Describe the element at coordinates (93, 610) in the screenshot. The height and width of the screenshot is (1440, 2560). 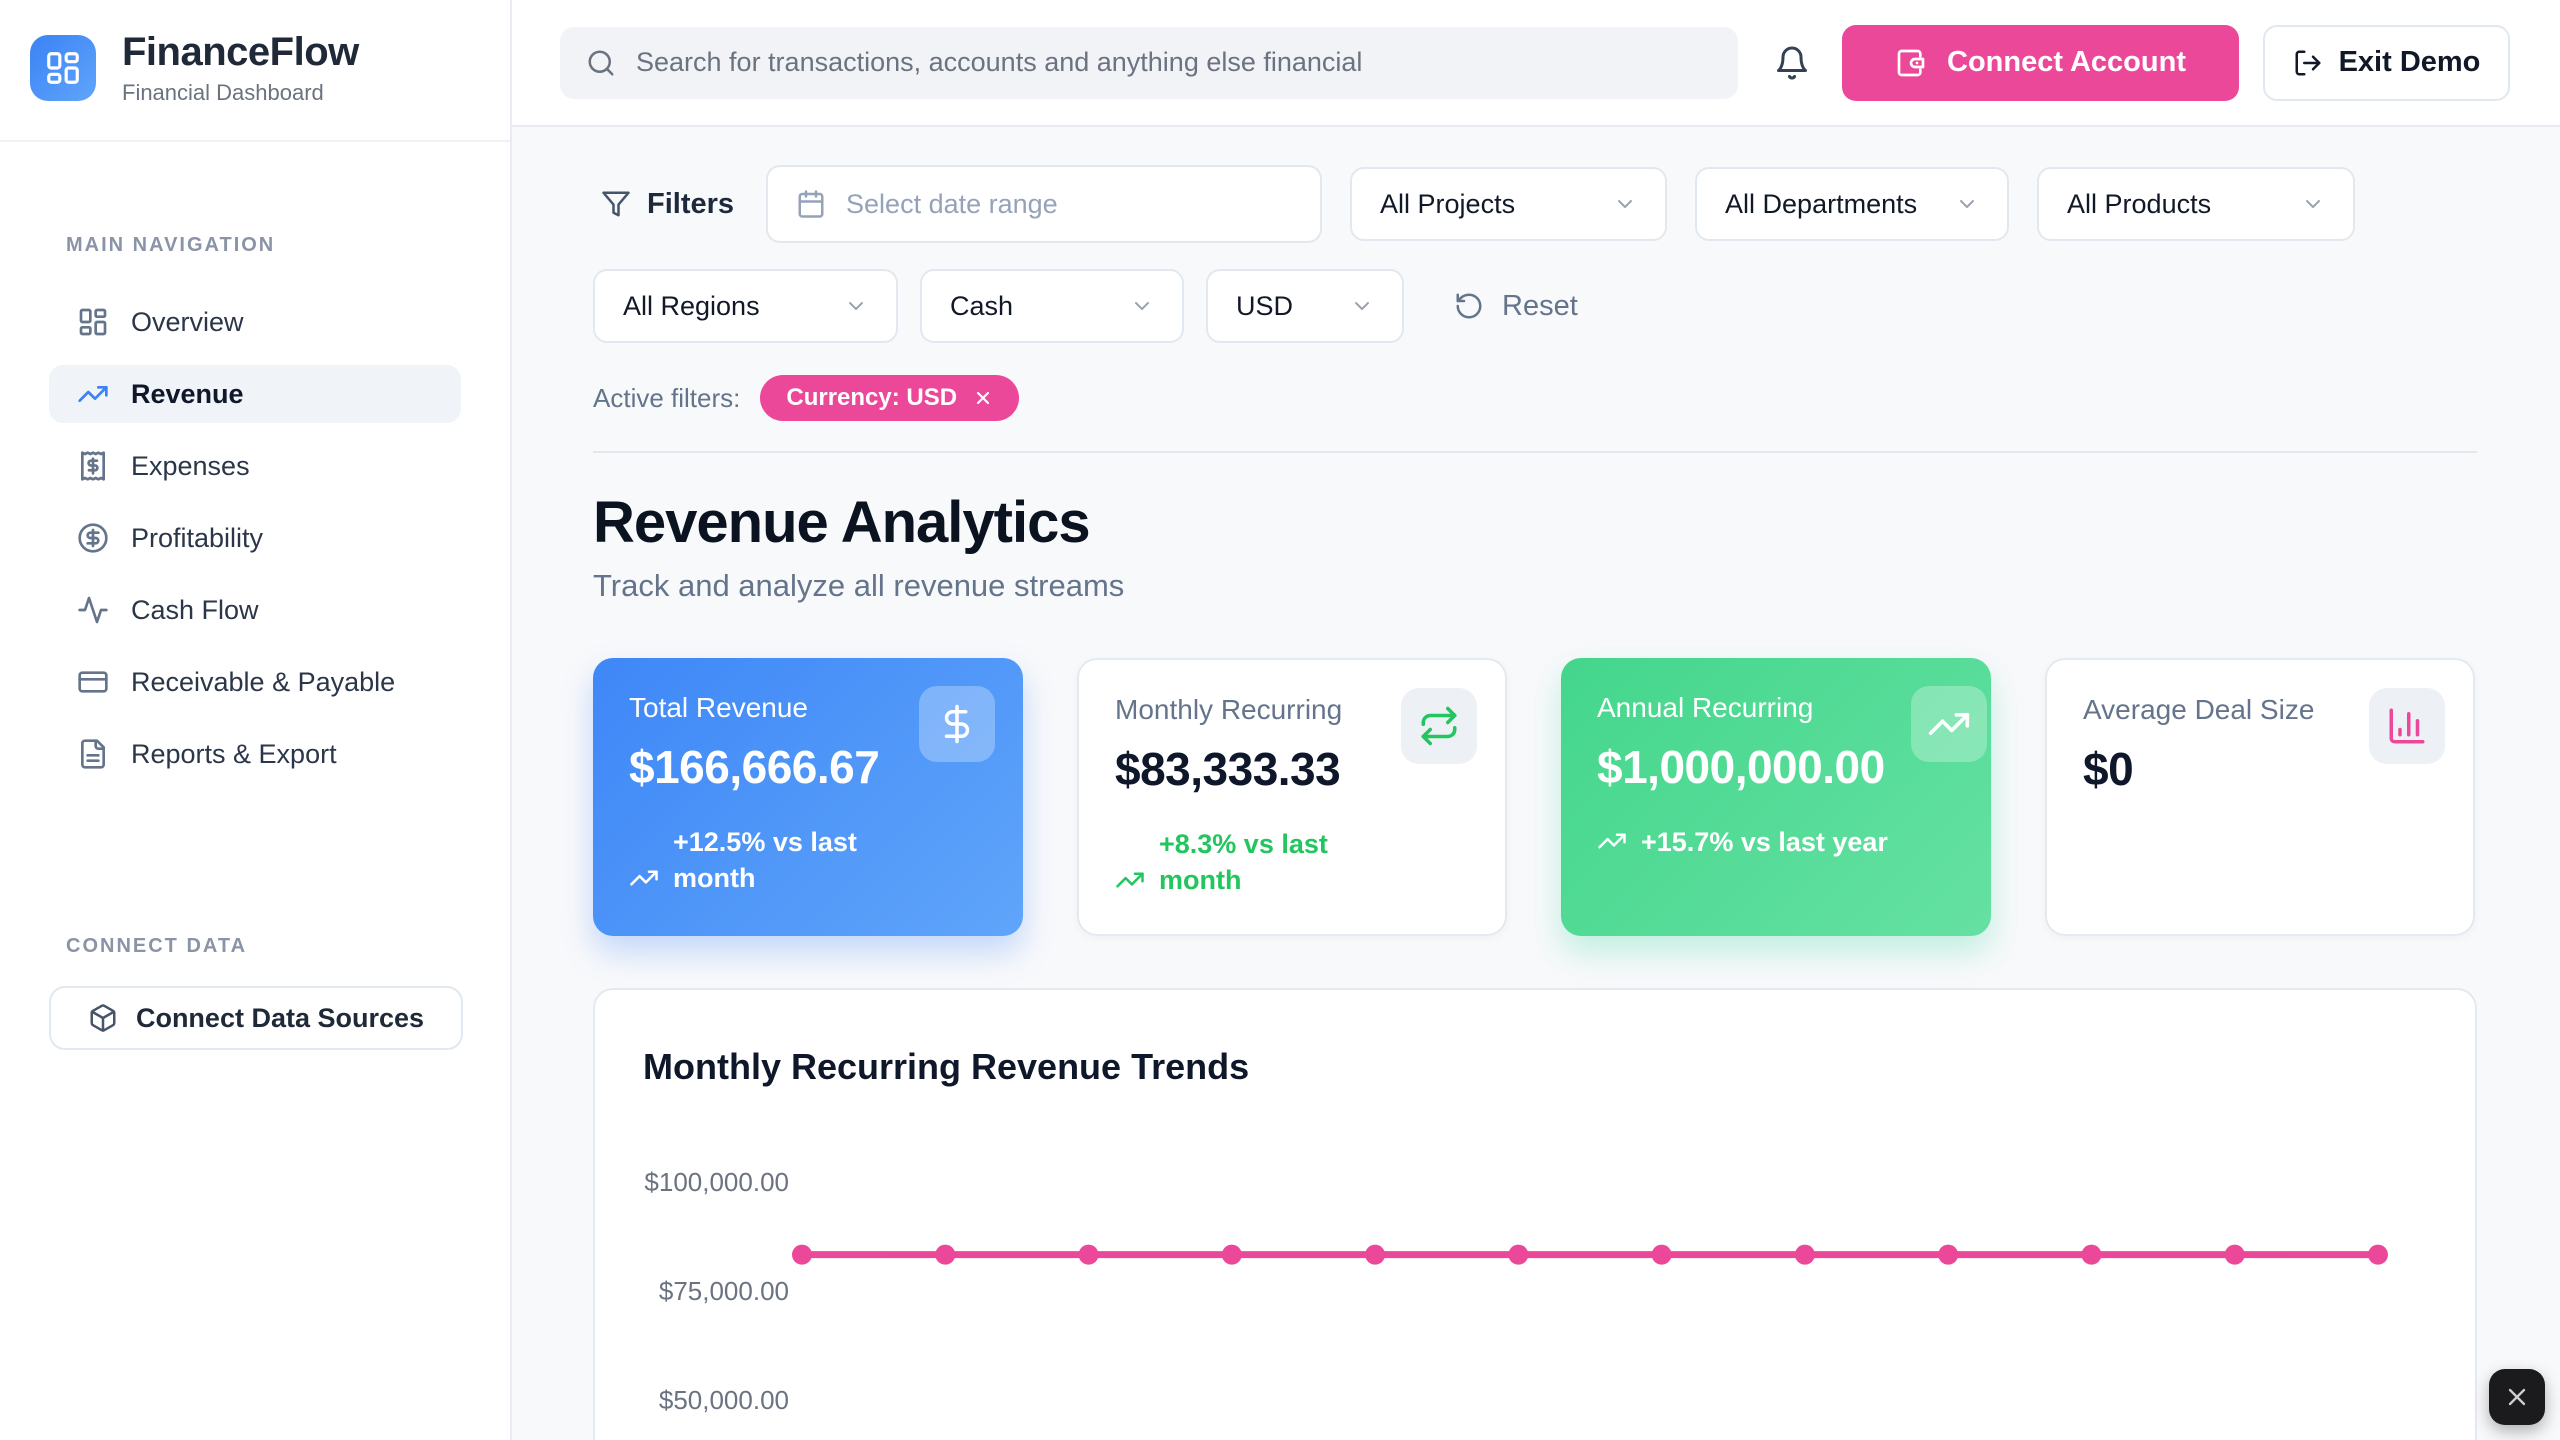
I see `activity-icon` at that location.